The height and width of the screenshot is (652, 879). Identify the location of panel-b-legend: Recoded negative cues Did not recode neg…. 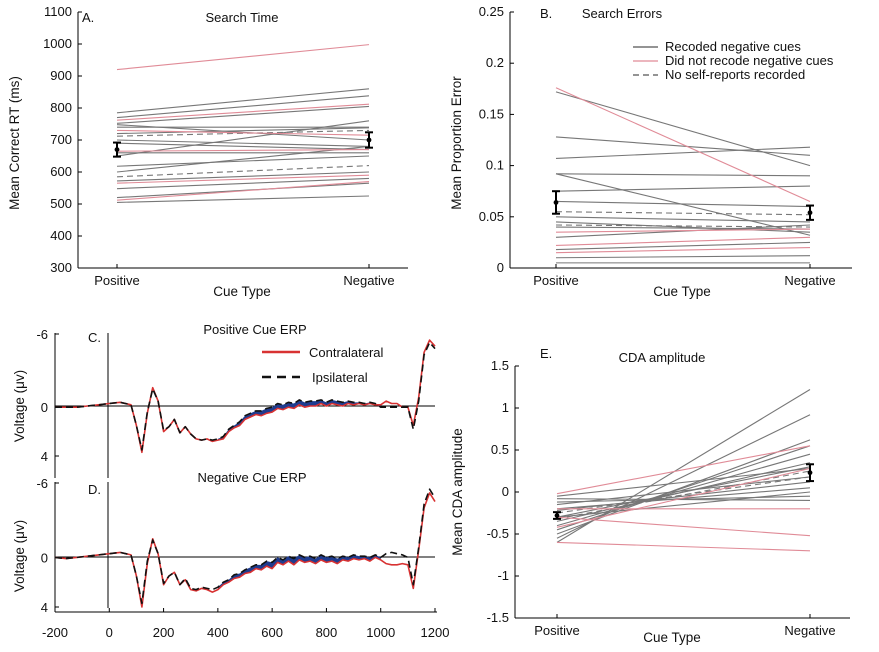
(733, 60).